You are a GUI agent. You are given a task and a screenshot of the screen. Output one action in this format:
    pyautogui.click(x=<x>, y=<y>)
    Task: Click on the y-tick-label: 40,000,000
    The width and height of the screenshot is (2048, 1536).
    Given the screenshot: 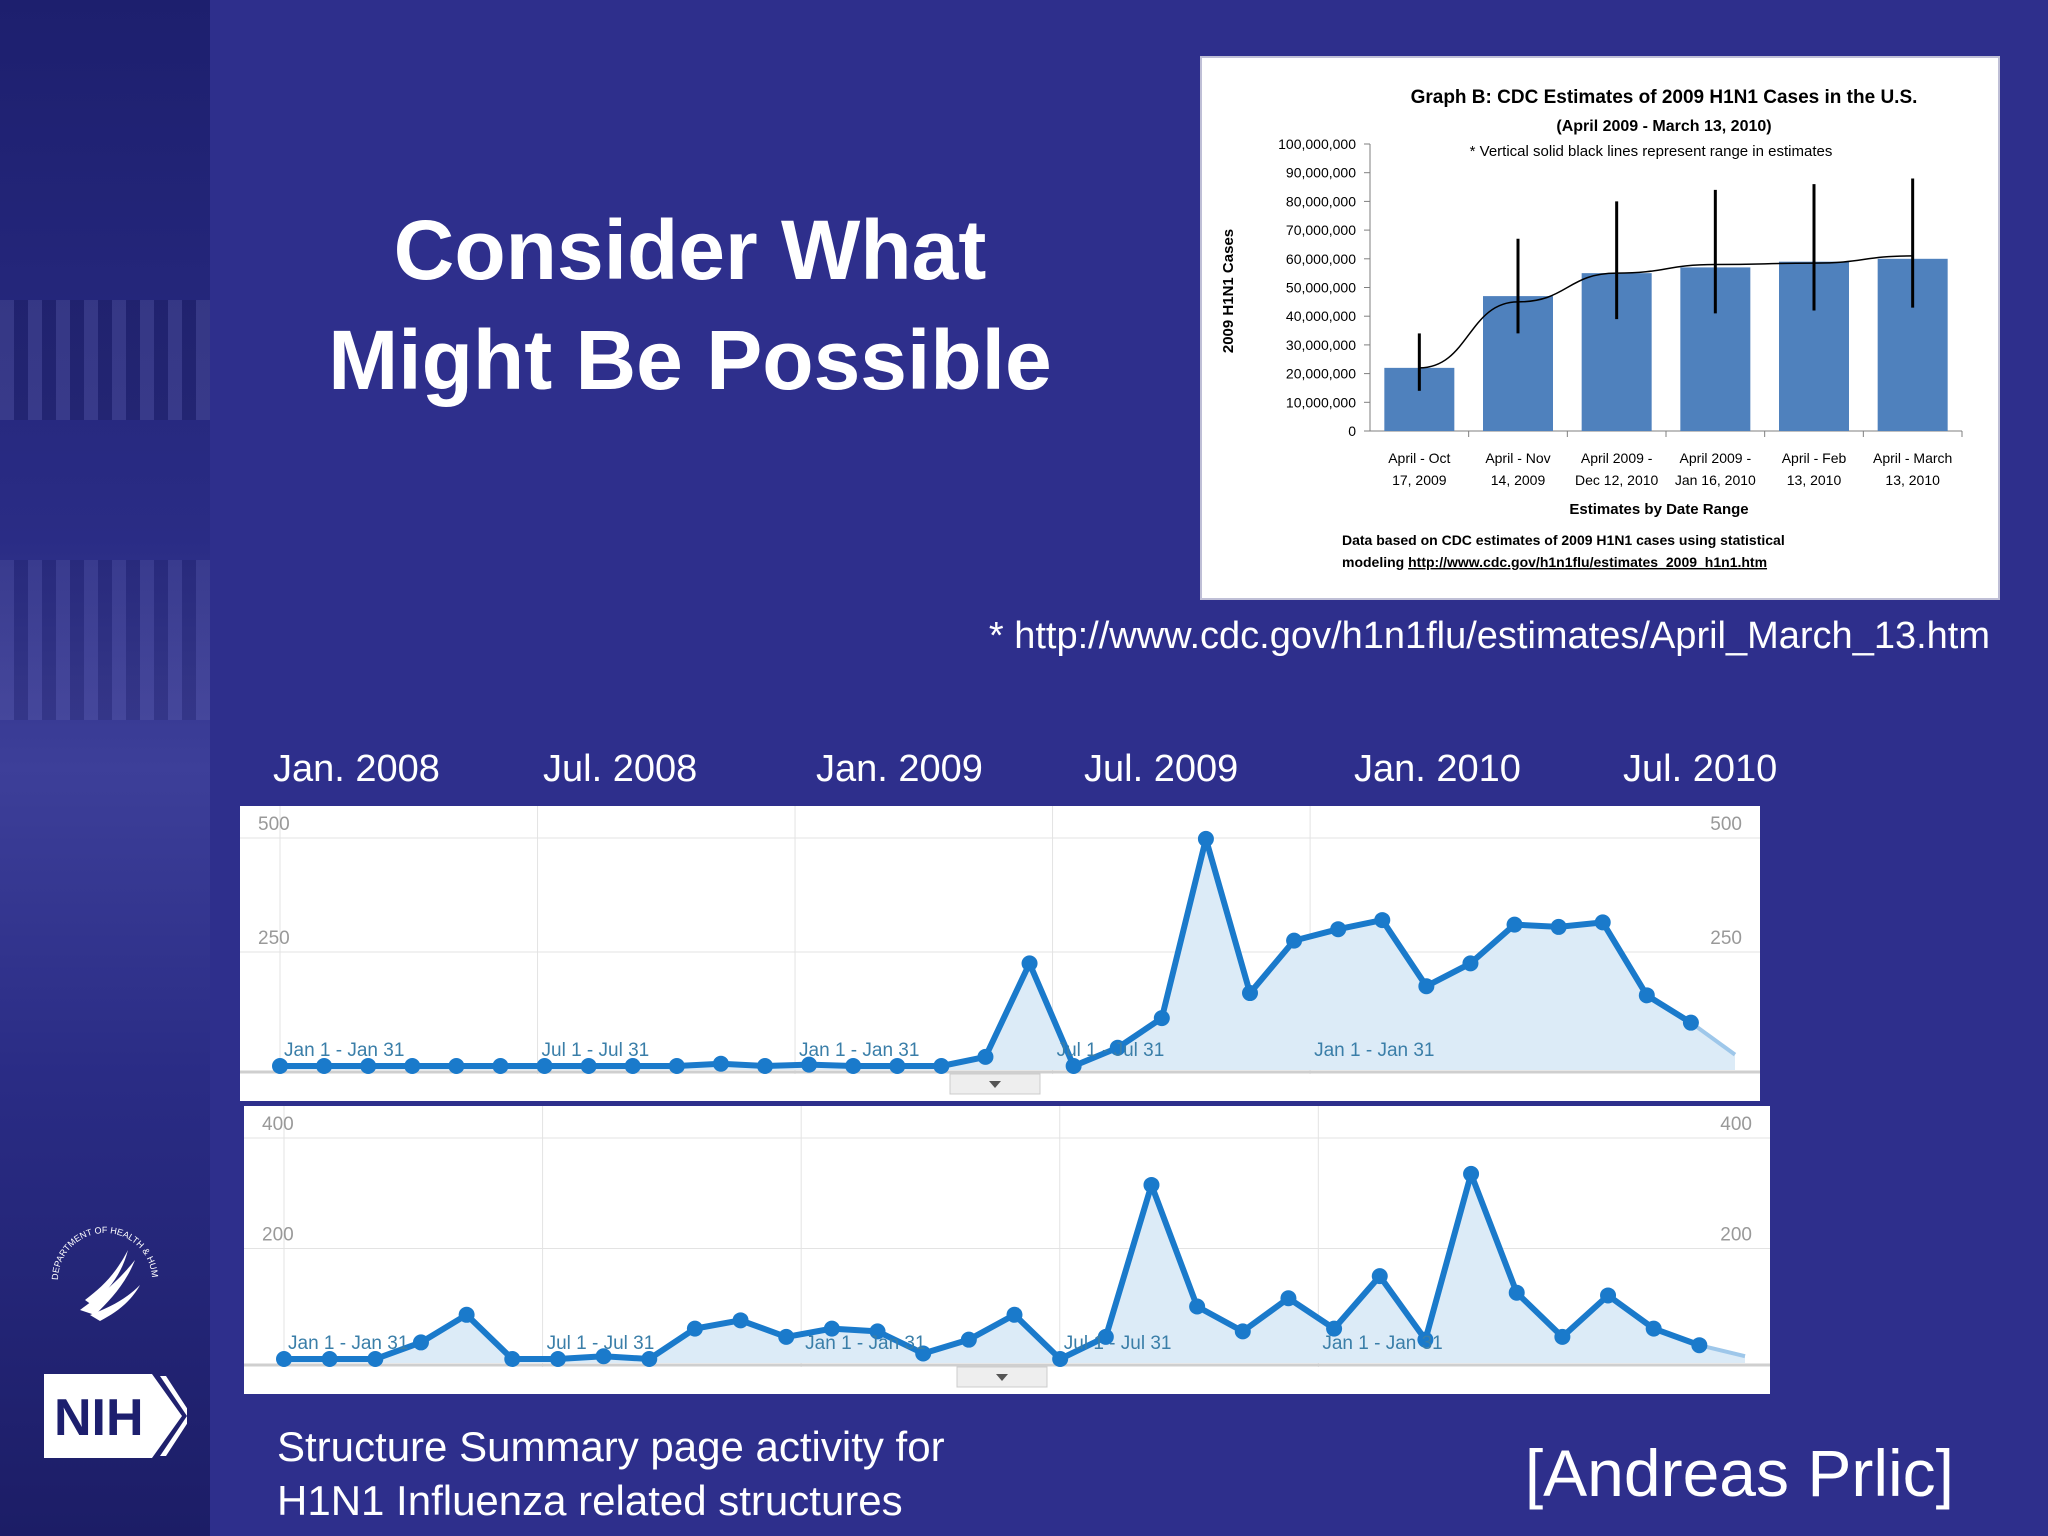 What is the action you would take?
    pyautogui.click(x=1321, y=316)
    